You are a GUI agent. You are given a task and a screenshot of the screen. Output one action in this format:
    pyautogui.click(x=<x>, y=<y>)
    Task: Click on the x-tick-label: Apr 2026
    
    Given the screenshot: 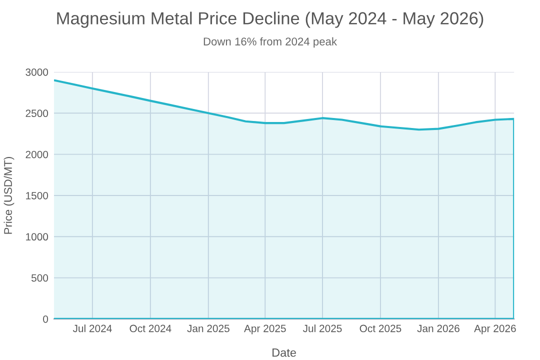 What is the action you would take?
    pyautogui.click(x=495, y=329)
    